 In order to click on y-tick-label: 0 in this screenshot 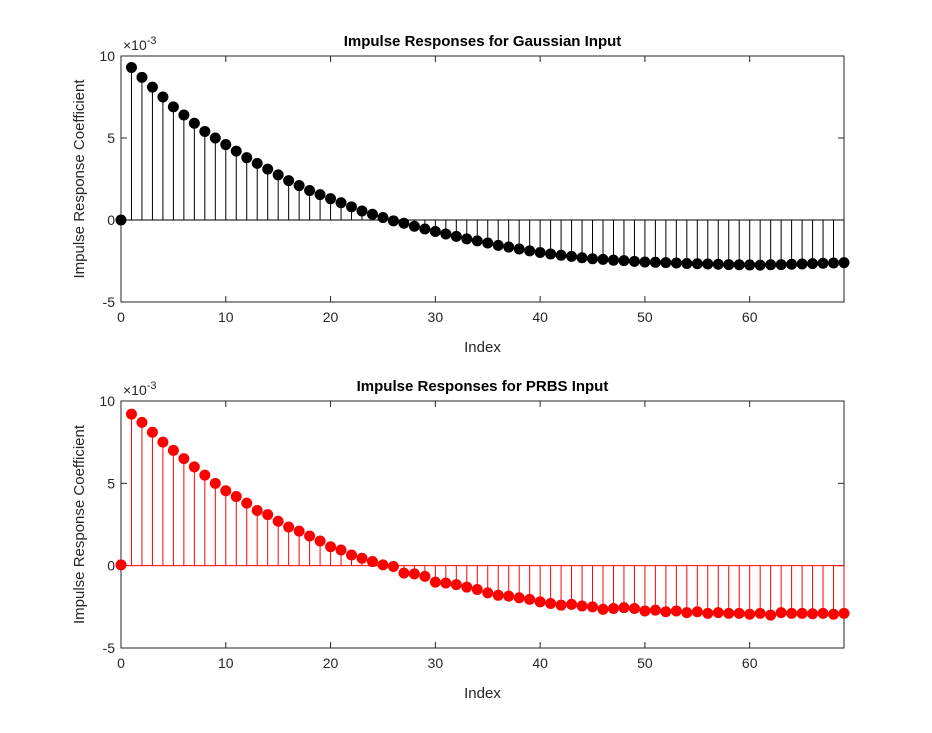, I will do `click(111, 220)`.